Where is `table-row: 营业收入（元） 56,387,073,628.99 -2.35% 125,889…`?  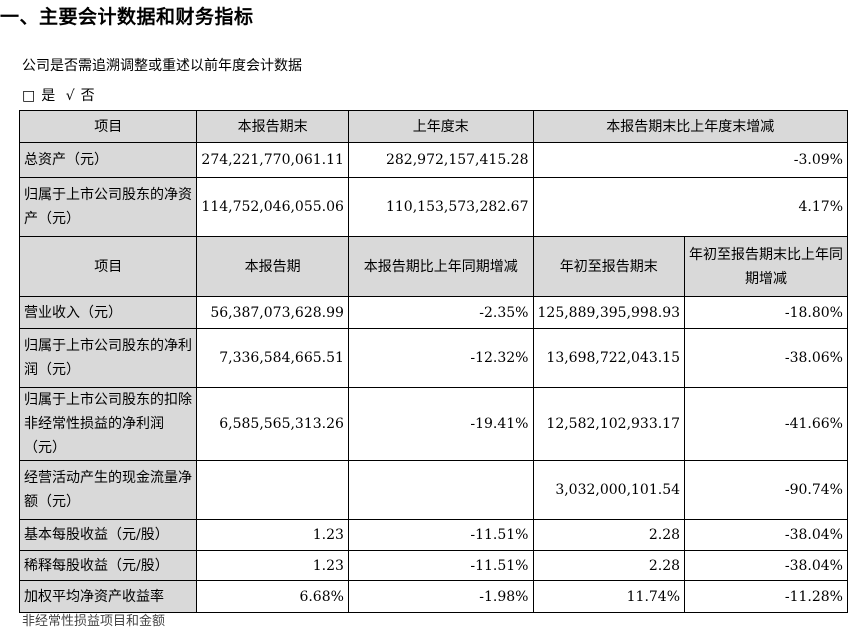 table-row: 营业收入（元） 56,387,073,628.99 -2.35% 125,889… is located at coordinates (433, 312).